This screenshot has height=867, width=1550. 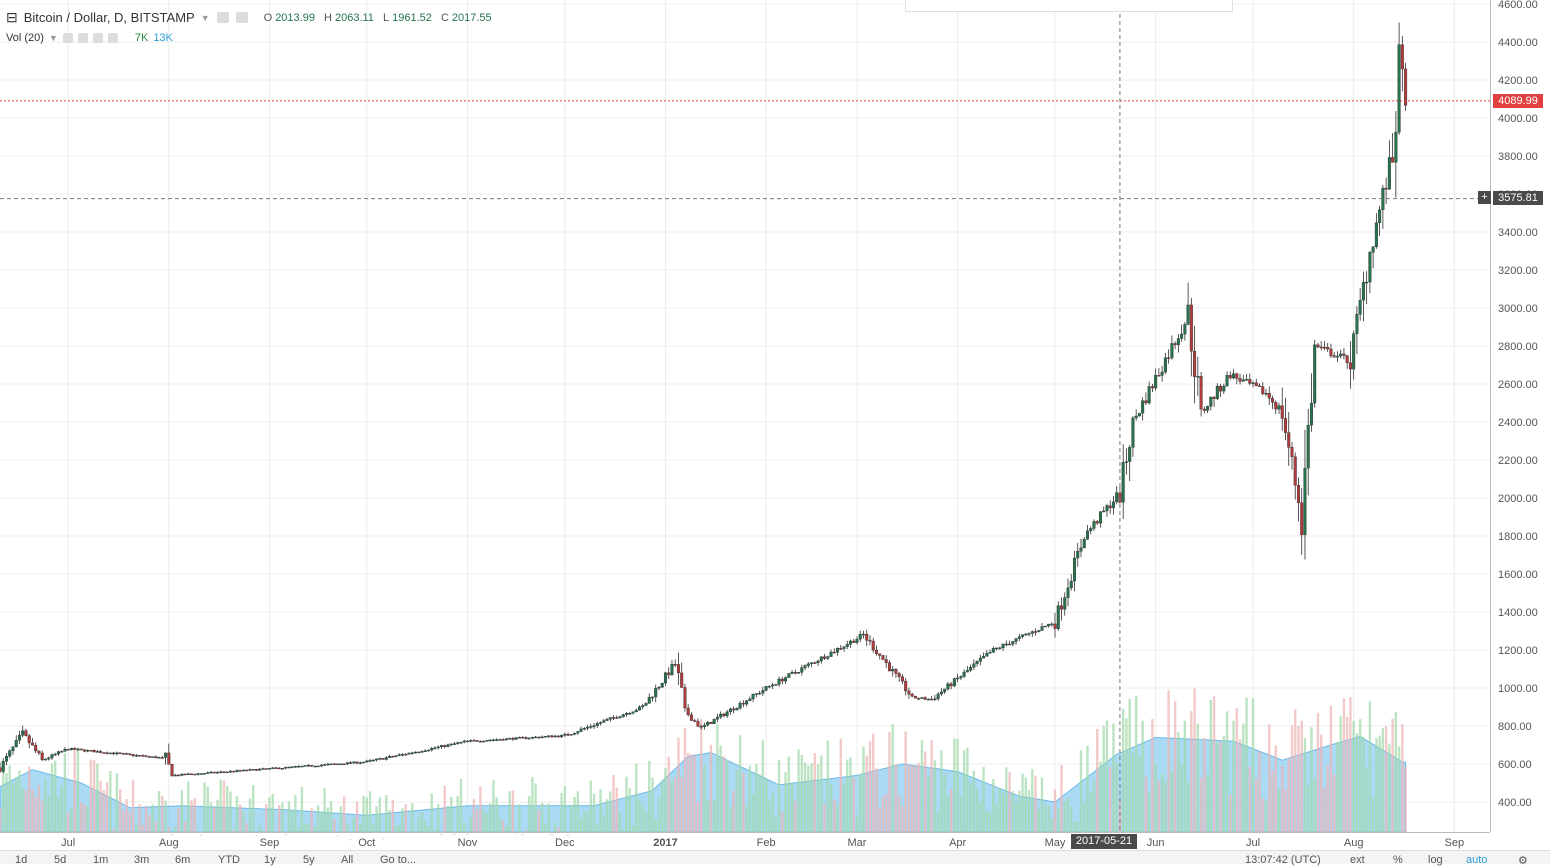 What do you see at coordinates (183, 860) in the screenshot?
I see `range-6m: 6m` at bounding box center [183, 860].